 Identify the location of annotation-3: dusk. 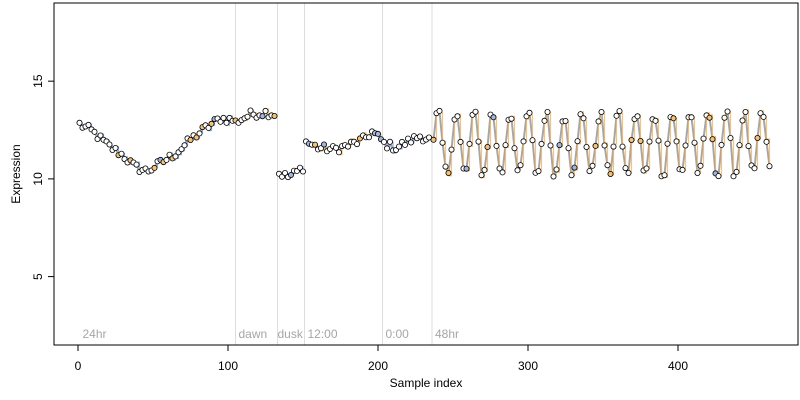
(291, 334).